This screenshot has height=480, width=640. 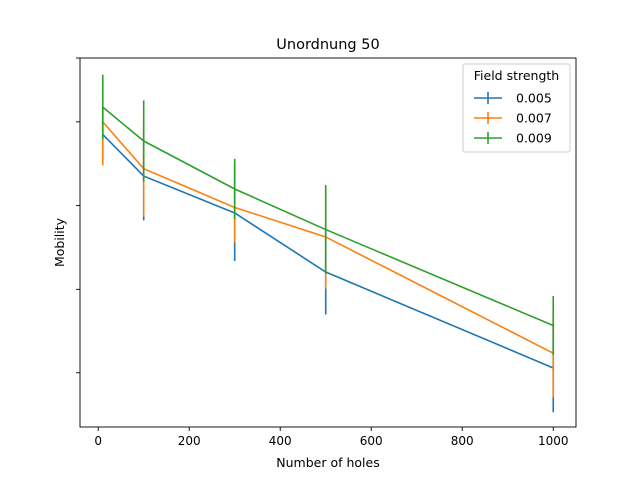 What do you see at coordinates (513, 138) in the screenshot?
I see `legend-entry: 0.009` at bounding box center [513, 138].